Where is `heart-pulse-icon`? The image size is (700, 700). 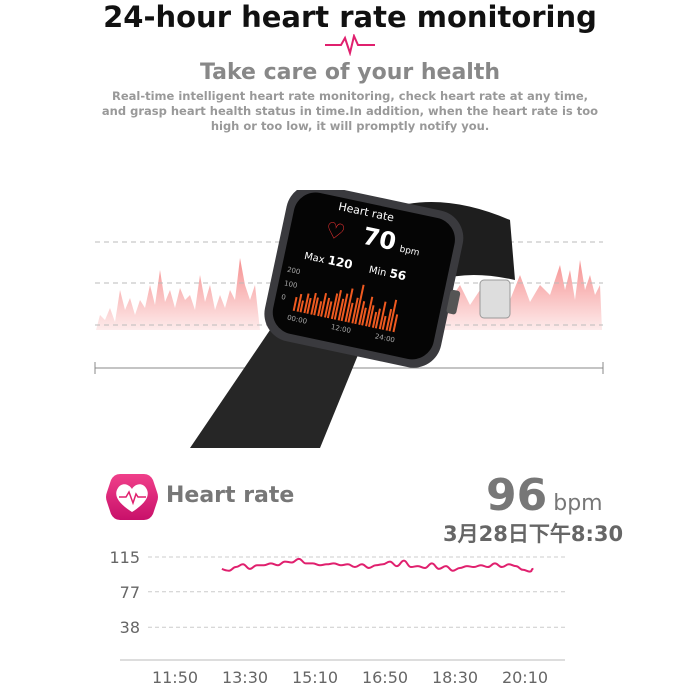
heart-pulse-icon is located at coordinates (132, 497).